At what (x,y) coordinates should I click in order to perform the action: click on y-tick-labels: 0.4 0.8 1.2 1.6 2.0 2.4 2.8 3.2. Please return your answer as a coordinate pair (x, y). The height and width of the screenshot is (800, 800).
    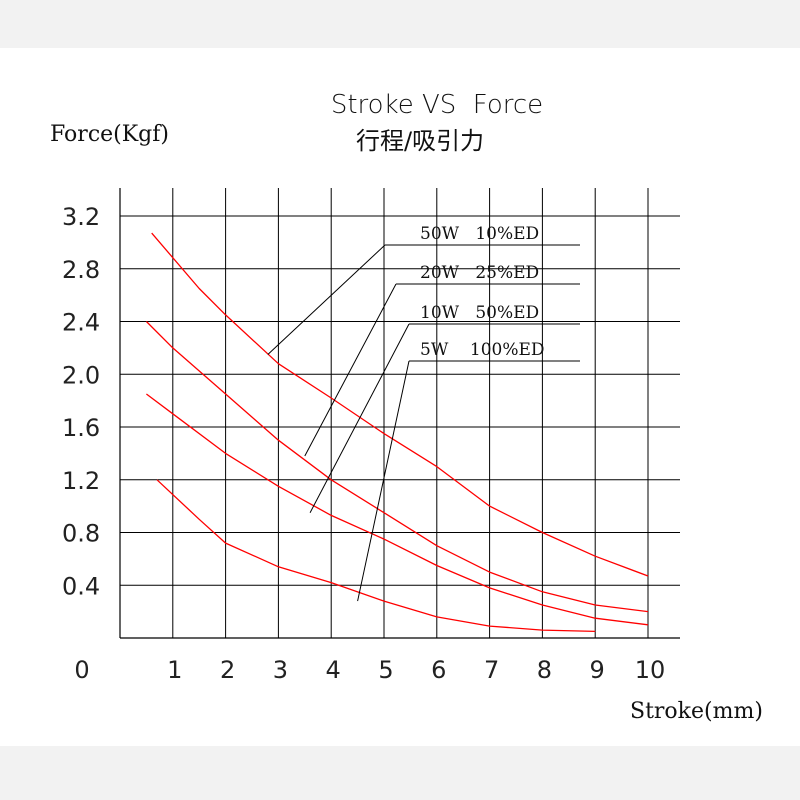
    Looking at the image, I should click on (81, 401).